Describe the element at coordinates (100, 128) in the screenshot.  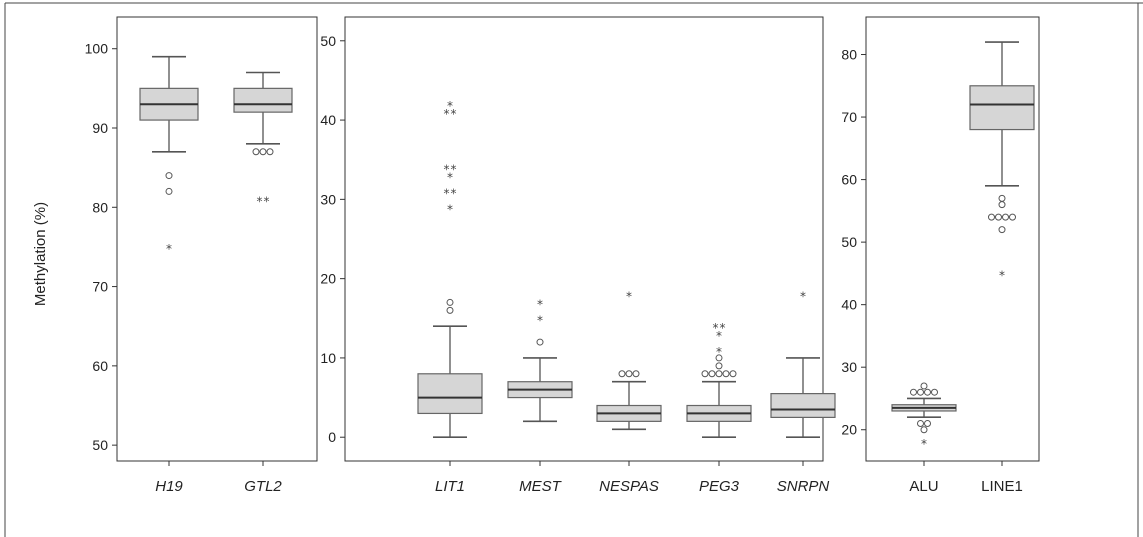
I see `y-tick-label: 90` at that location.